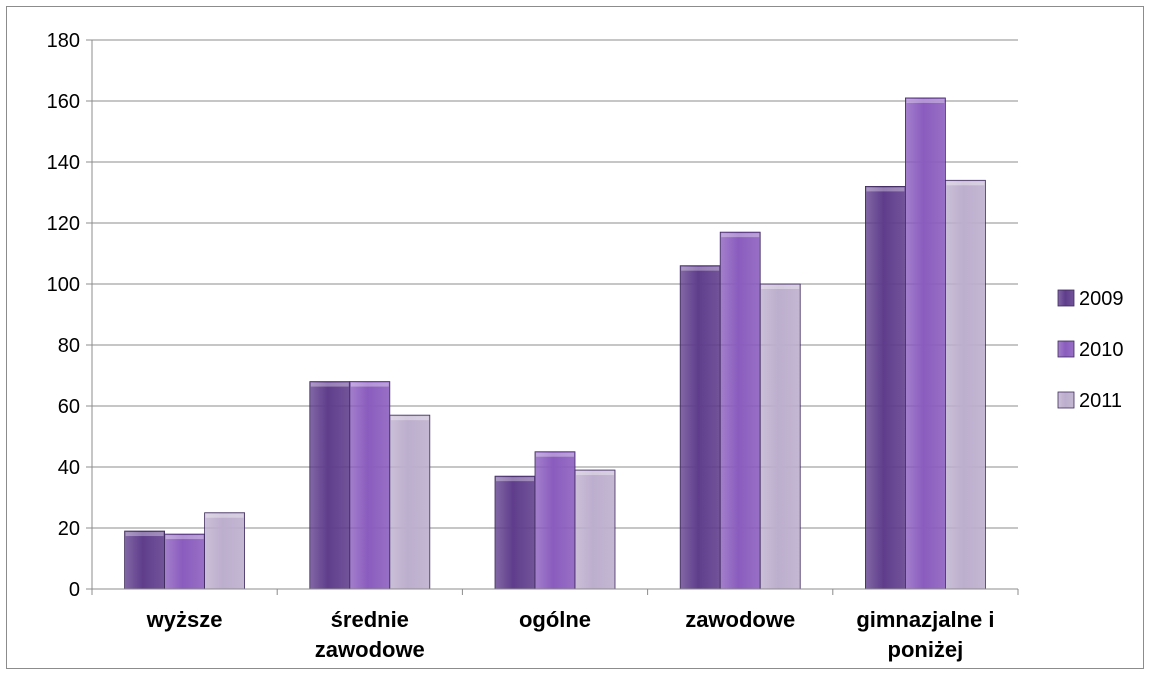 This screenshot has height=675, width=1150. I want to click on x-category-label-line: średnie, so click(370, 619).